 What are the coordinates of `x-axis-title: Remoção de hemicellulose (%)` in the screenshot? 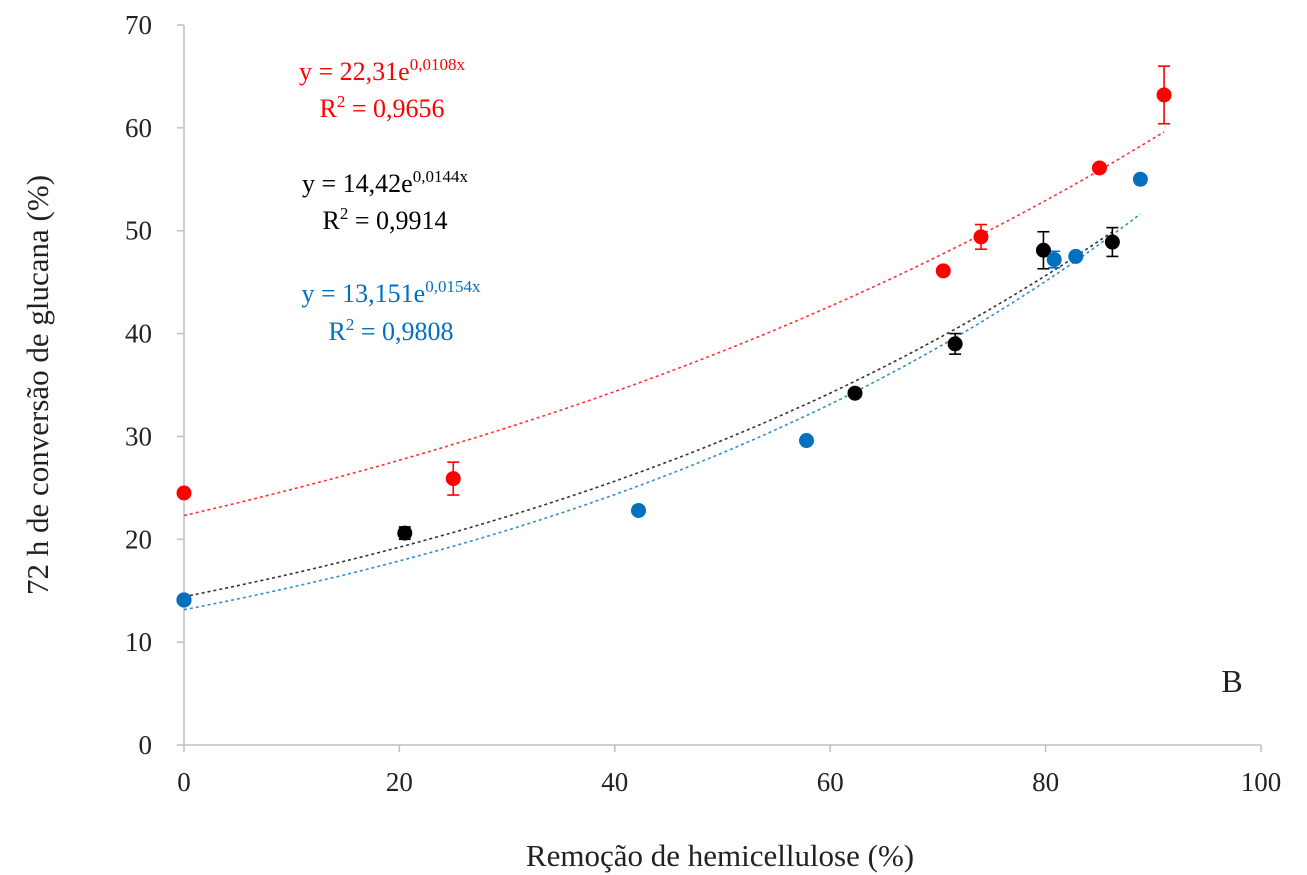 It's located at (720, 855).